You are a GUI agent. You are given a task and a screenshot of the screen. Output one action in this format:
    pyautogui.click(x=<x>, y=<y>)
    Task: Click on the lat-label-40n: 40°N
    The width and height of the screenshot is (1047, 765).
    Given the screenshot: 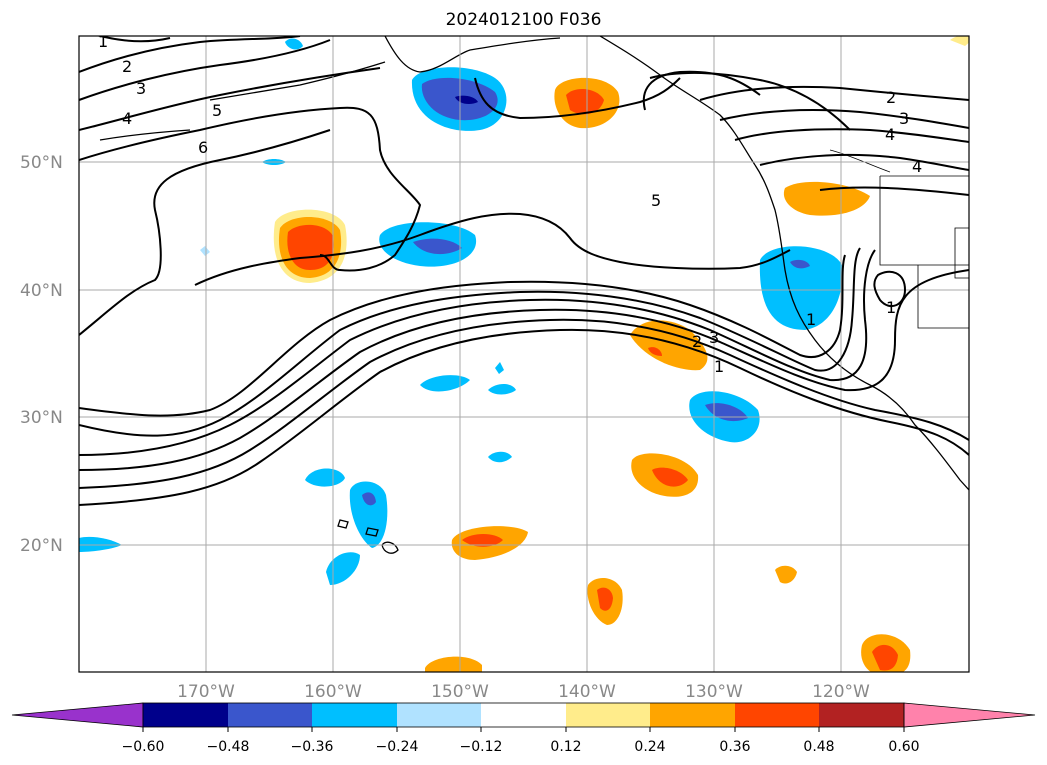 What is the action you would take?
    pyautogui.click(x=41, y=291)
    